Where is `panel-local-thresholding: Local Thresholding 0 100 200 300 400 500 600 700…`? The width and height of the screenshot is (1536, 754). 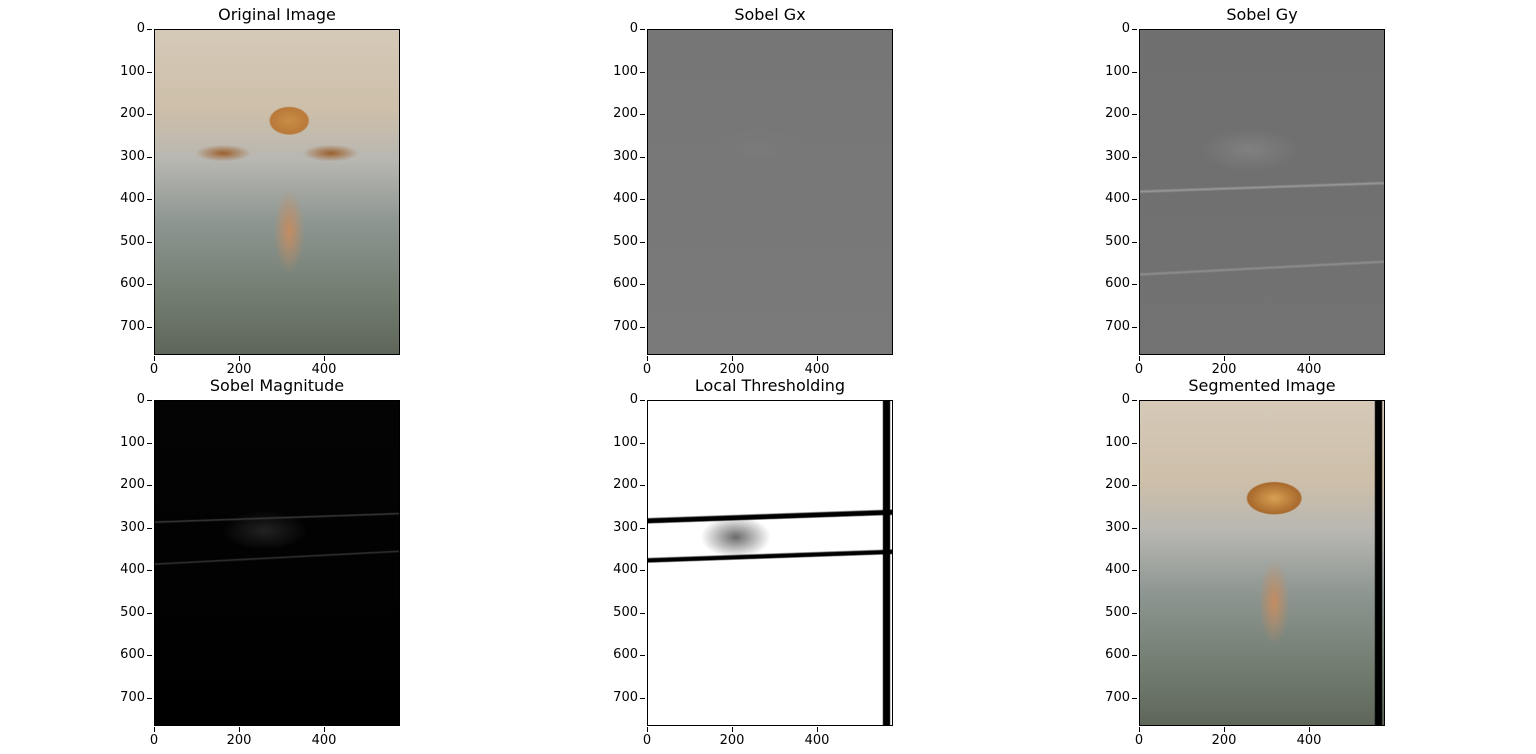 panel-local-thresholding: Local Thresholding 0 100 200 300 400 500 600 700… is located at coordinates (753, 562).